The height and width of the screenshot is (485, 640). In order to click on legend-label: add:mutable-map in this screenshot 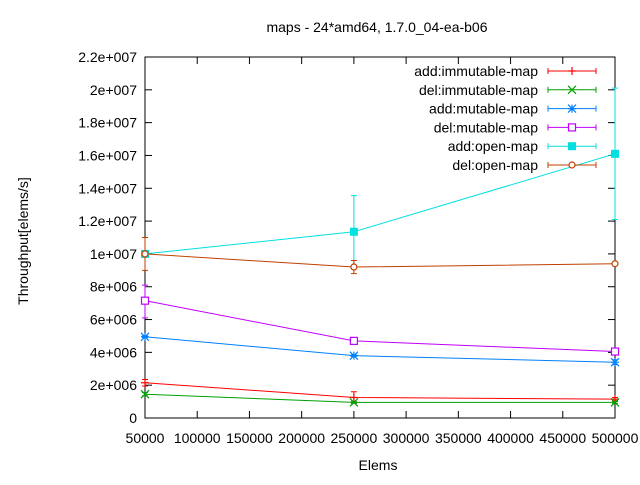, I will do `click(483, 109)`.